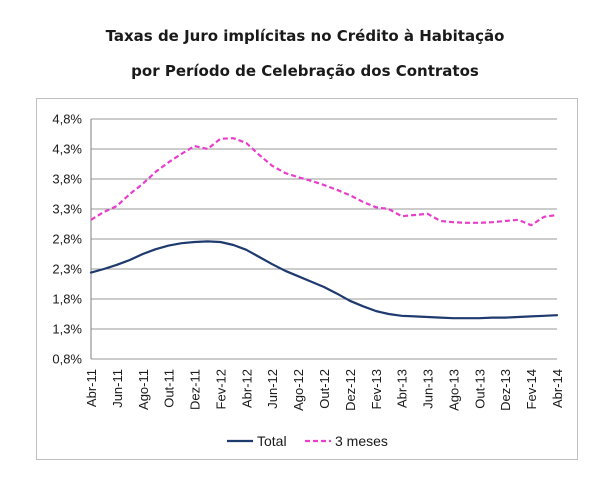  I want to click on x-tick-label: Jun-12, so click(272, 389).